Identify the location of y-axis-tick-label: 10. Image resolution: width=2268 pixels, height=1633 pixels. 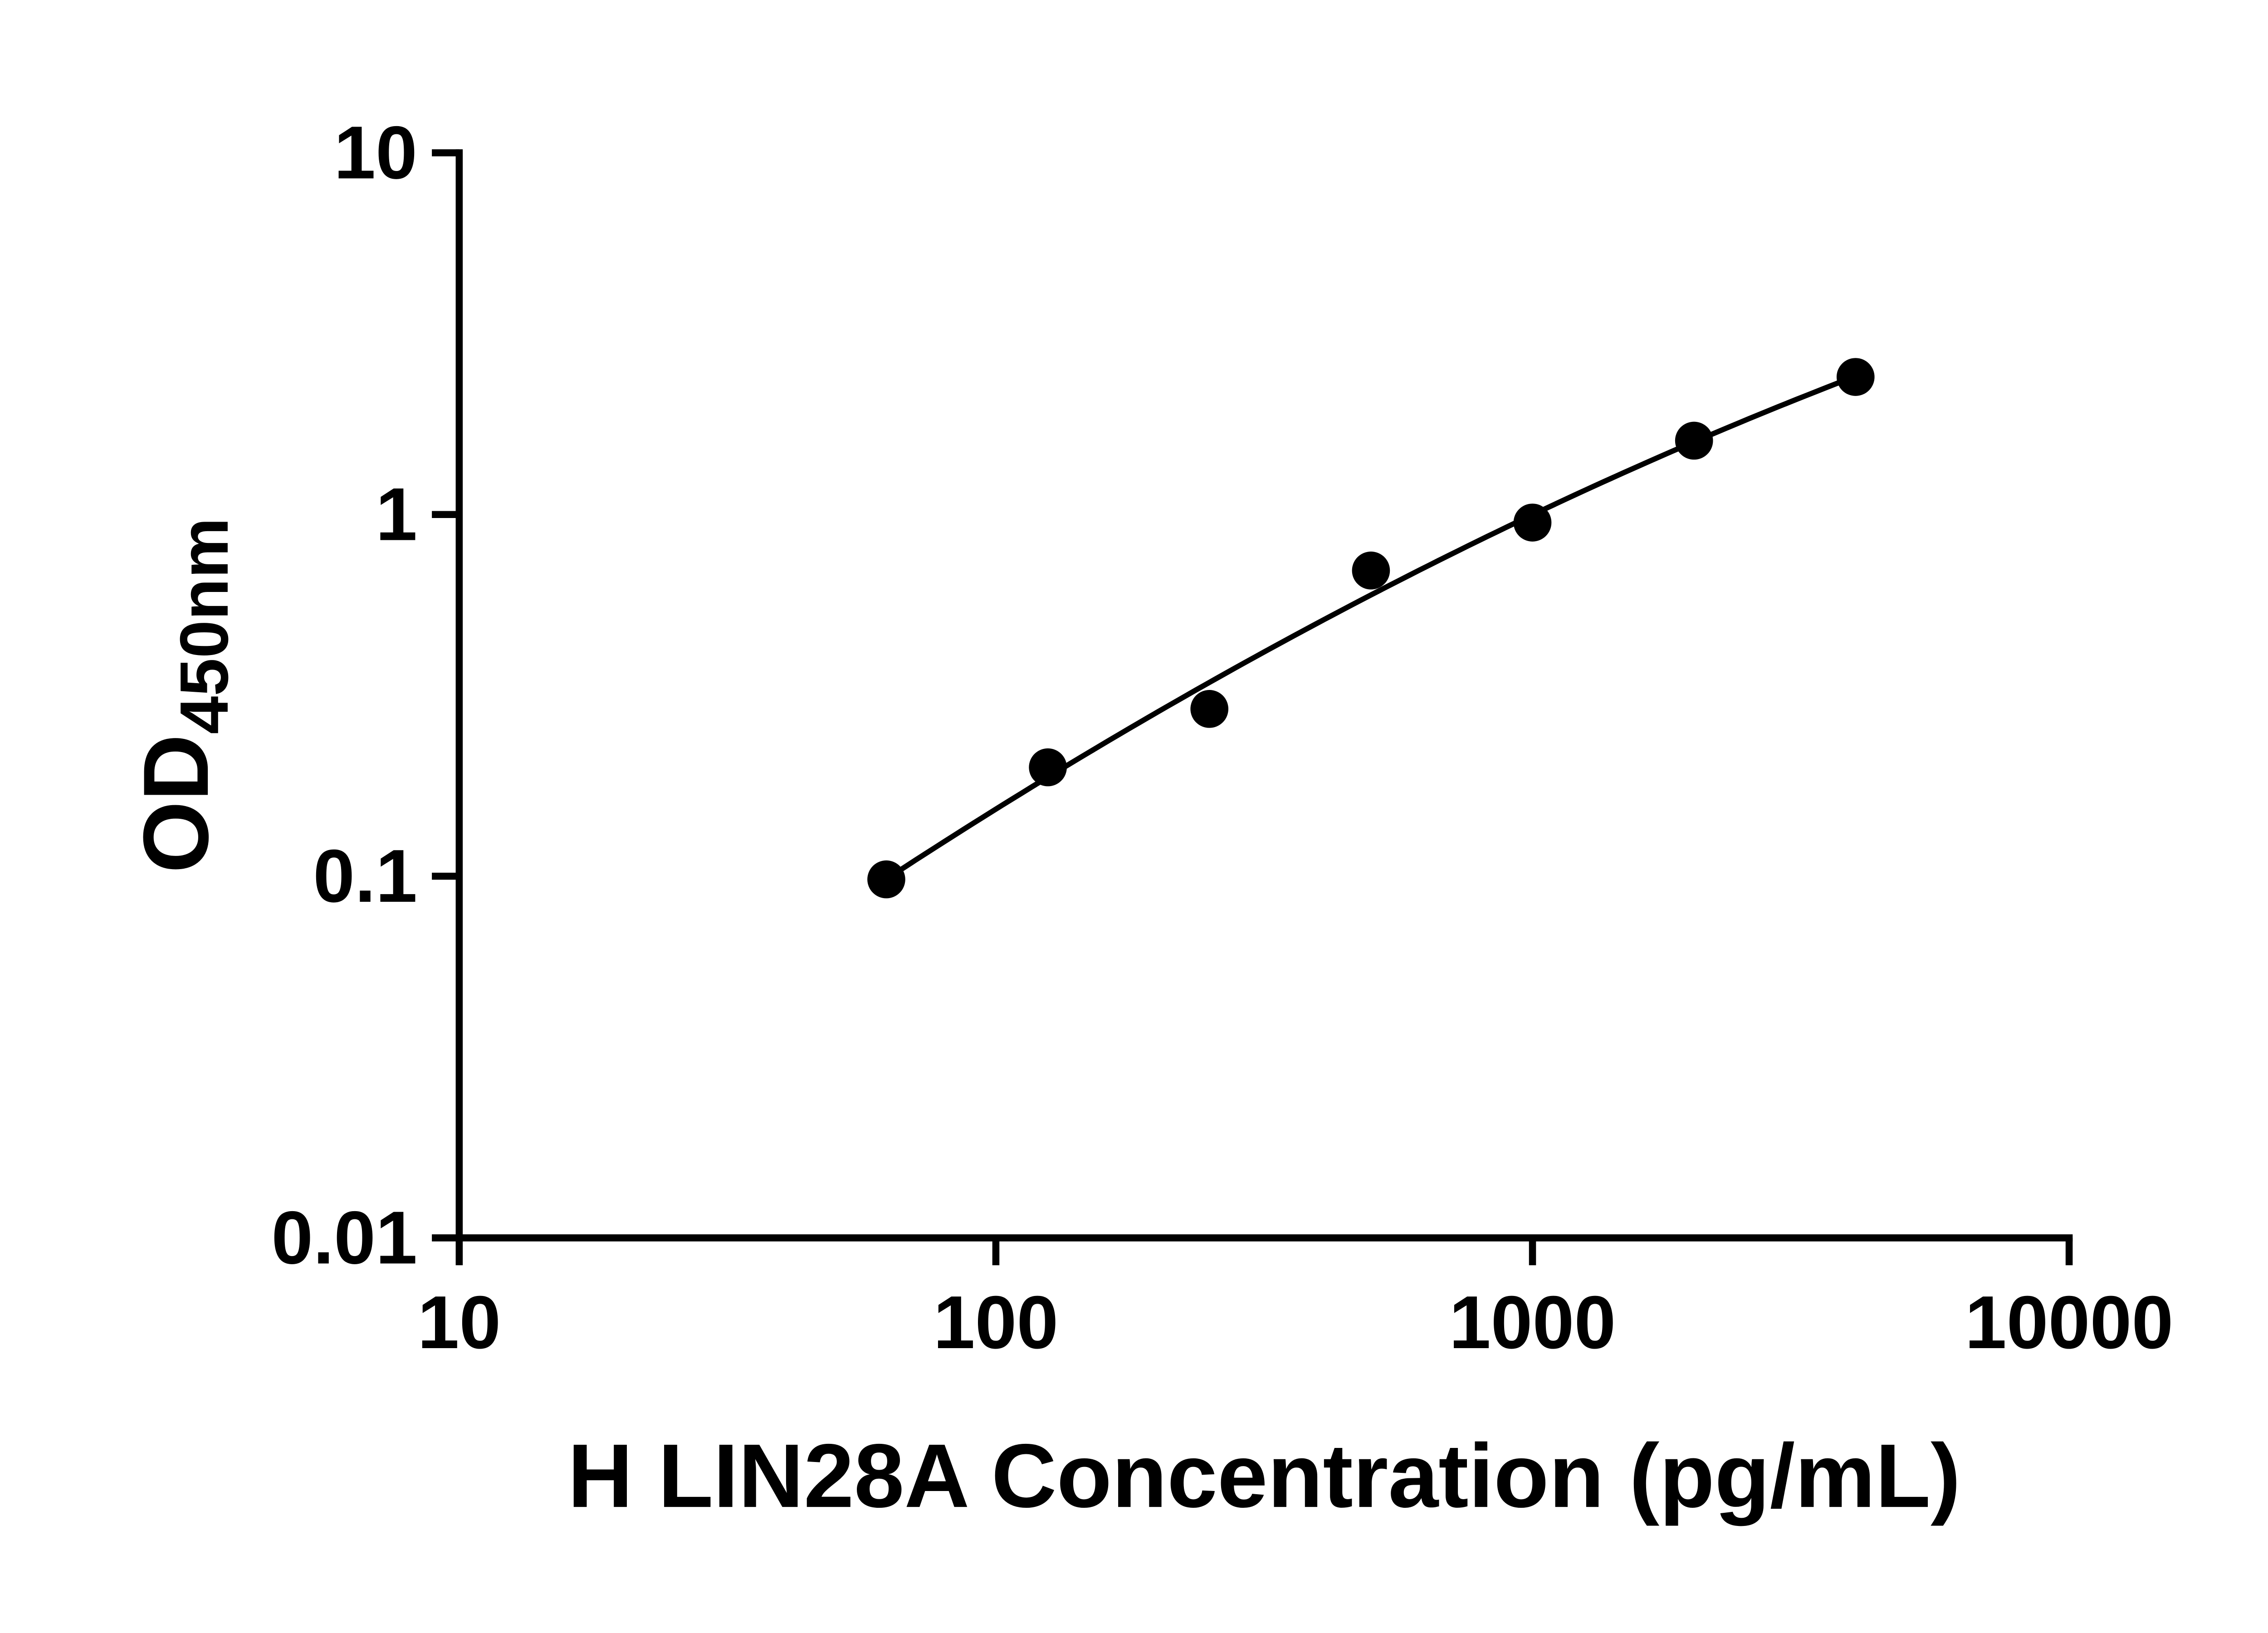
(375, 153).